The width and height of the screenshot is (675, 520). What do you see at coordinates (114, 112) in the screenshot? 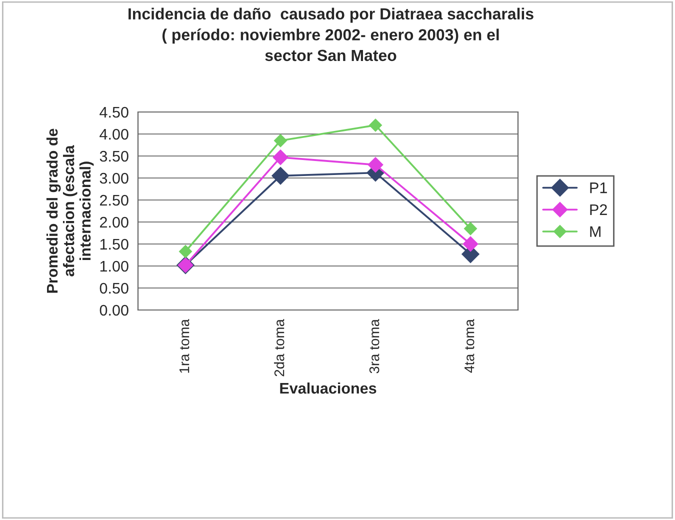
I see `y-tick-label: 4.50` at bounding box center [114, 112].